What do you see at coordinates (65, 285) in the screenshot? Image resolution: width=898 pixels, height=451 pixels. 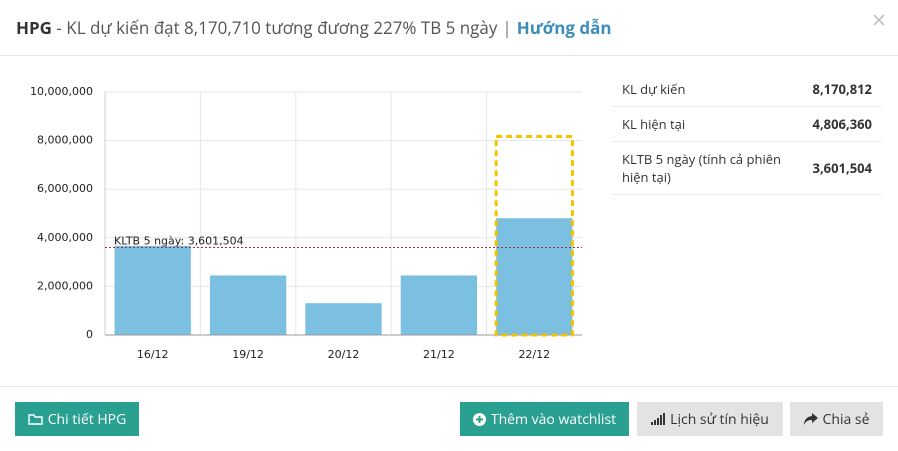 I see `y-tick-label: 2,000,000` at bounding box center [65, 285].